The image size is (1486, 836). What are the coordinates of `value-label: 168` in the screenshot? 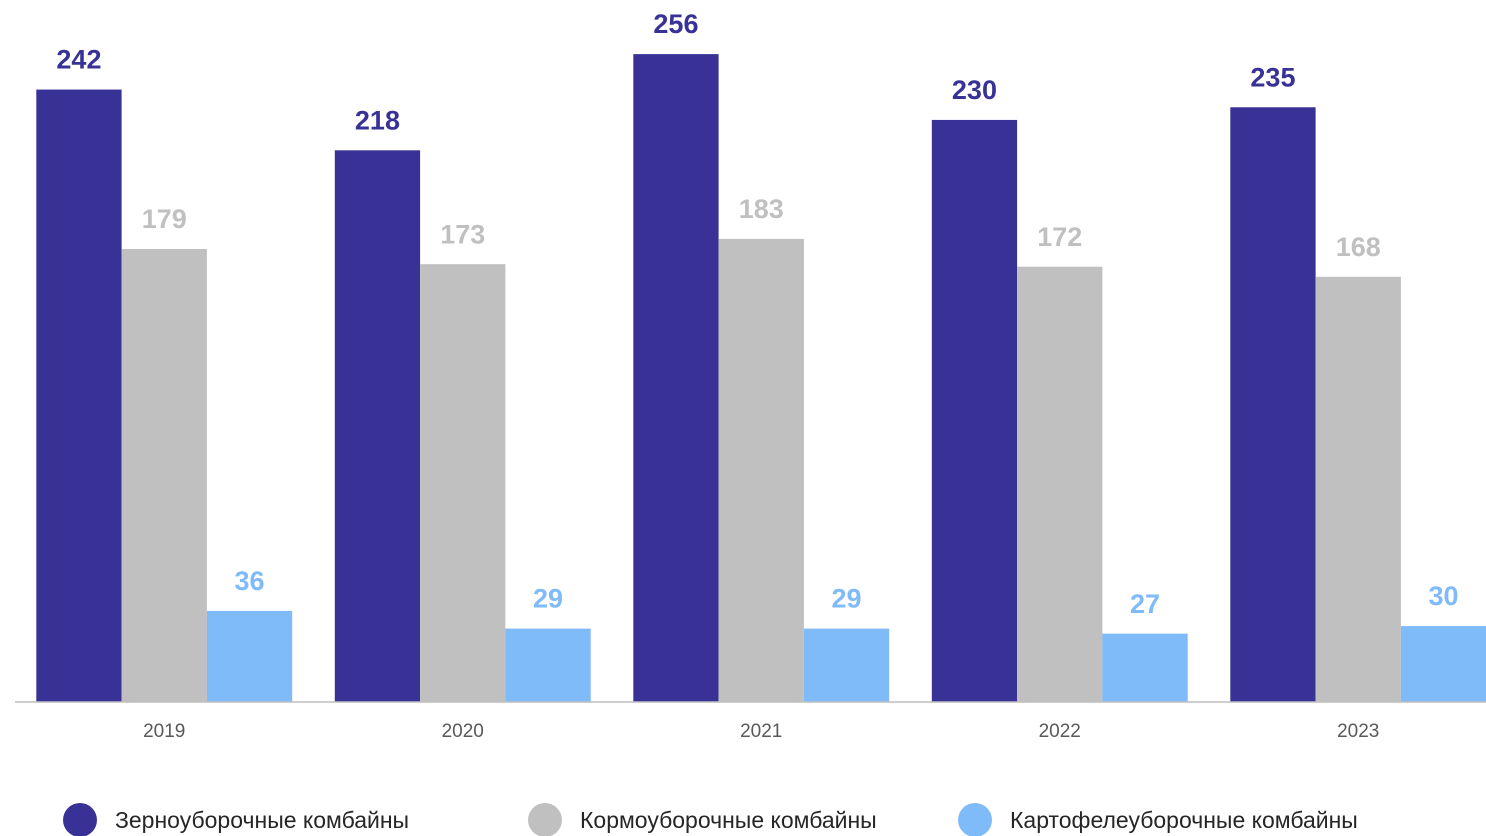 It's located at (1358, 247).